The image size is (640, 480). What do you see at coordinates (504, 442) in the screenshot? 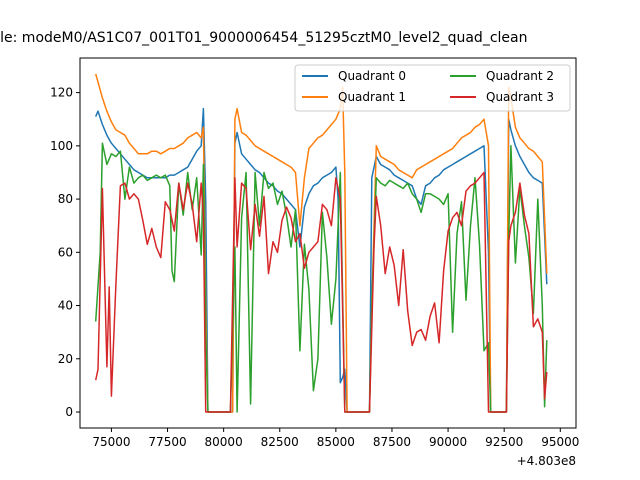
I see `x-tick-label: 92500` at bounding box center [504, 442].